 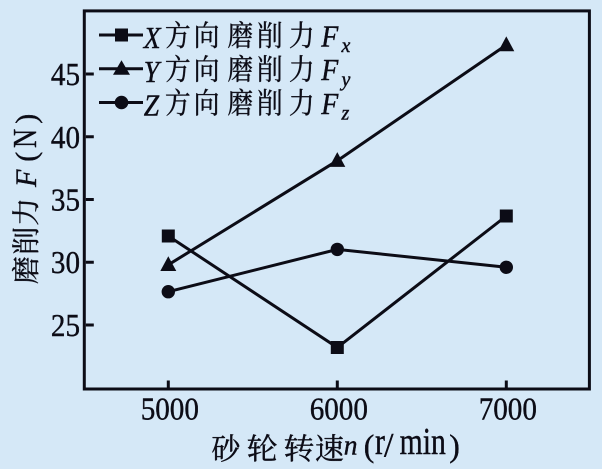 I want to click on svg-text: Y, so click(x=153, y=72).